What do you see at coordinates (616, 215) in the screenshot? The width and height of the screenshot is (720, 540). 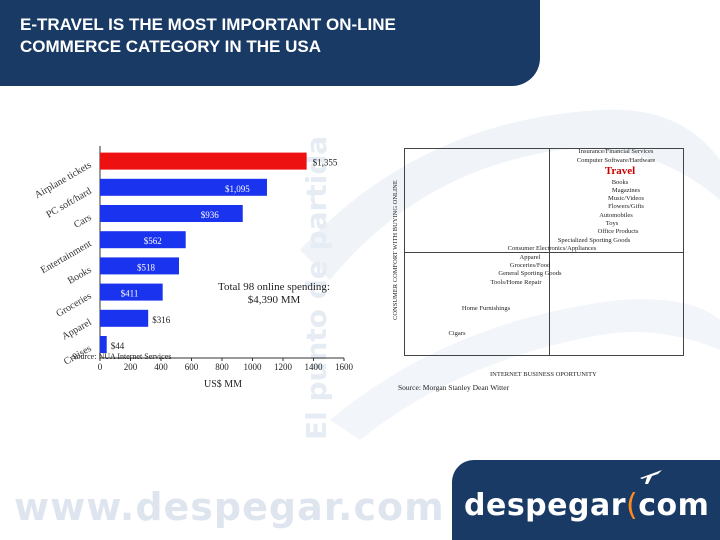 I see `quadrant-item: Automobiles` at bounding box center [616, 215].